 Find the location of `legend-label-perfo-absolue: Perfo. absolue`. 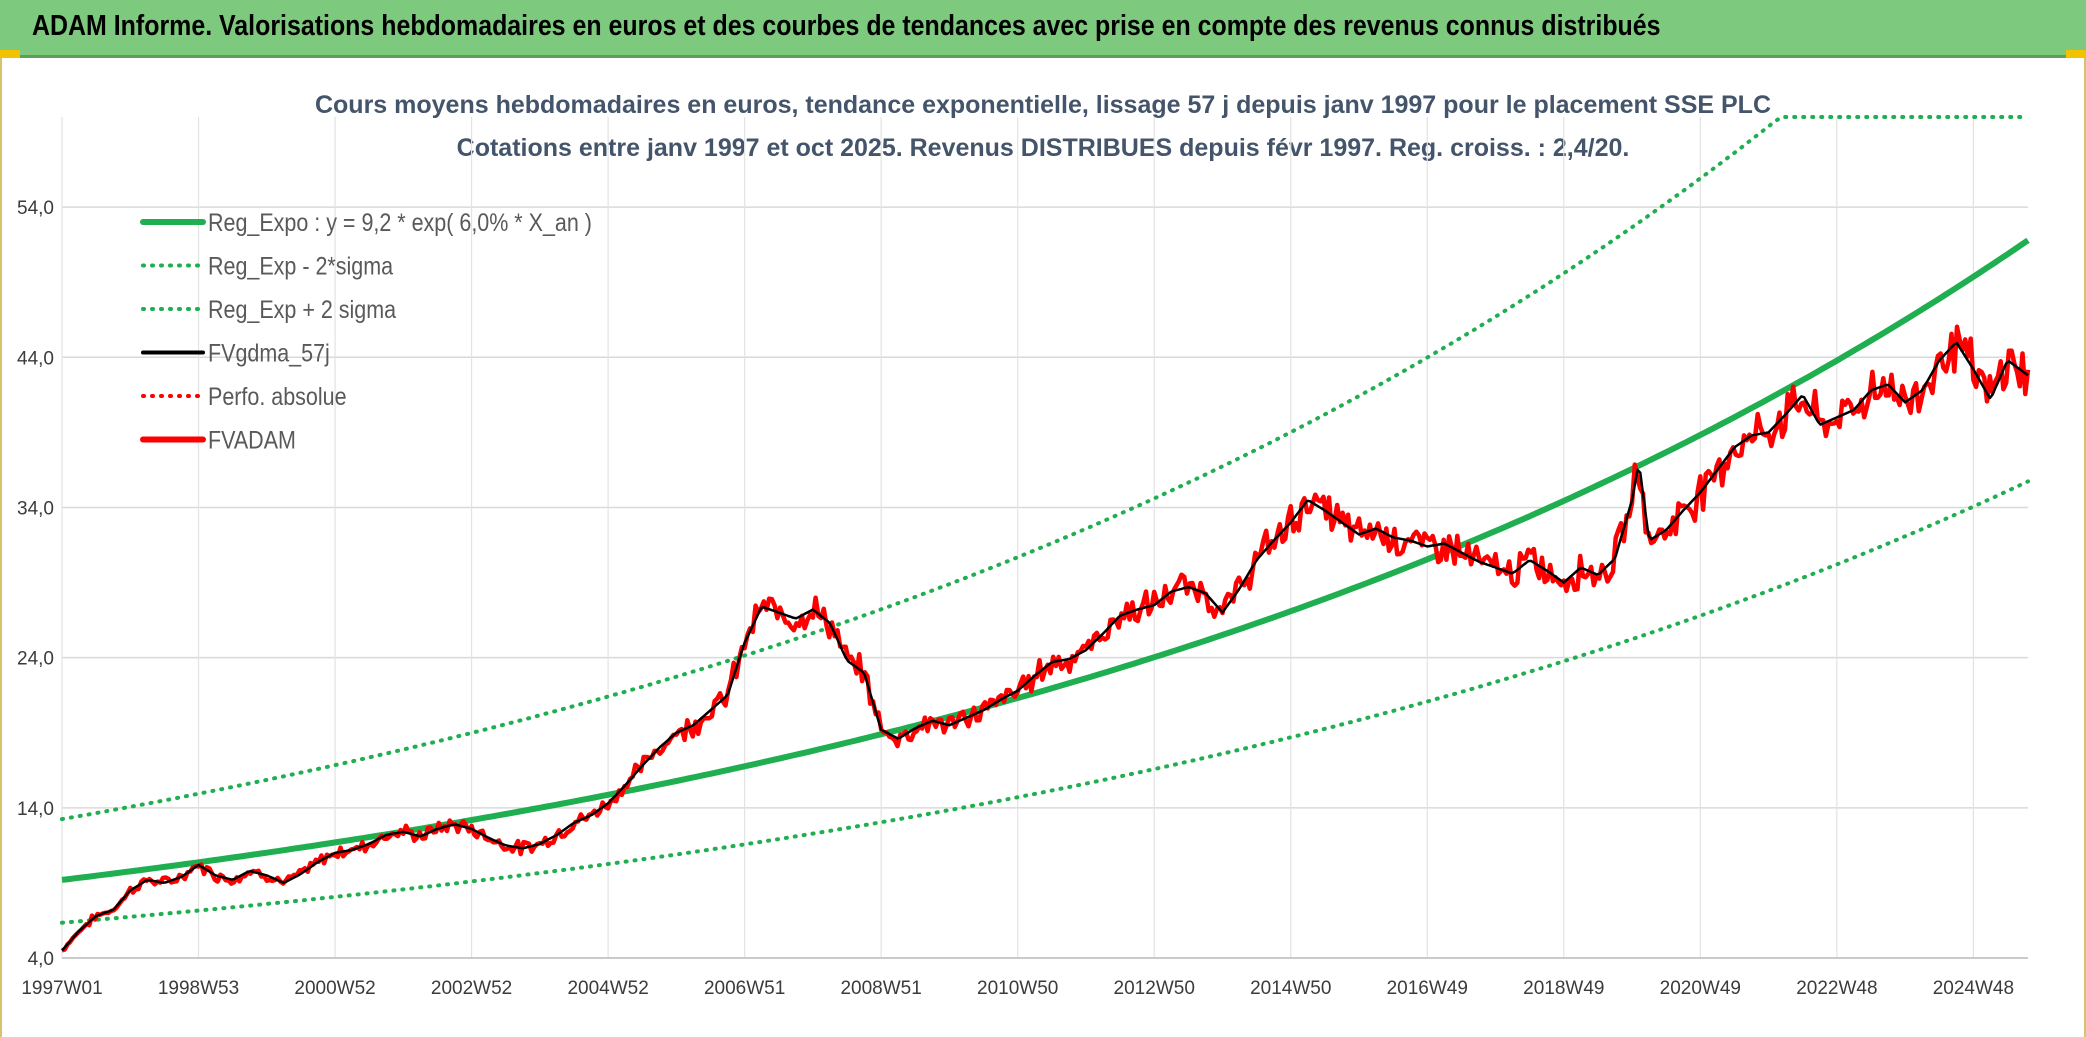

legend-label-perfo-absolue: Perfo. absolue is located at coordinates (277, 396).